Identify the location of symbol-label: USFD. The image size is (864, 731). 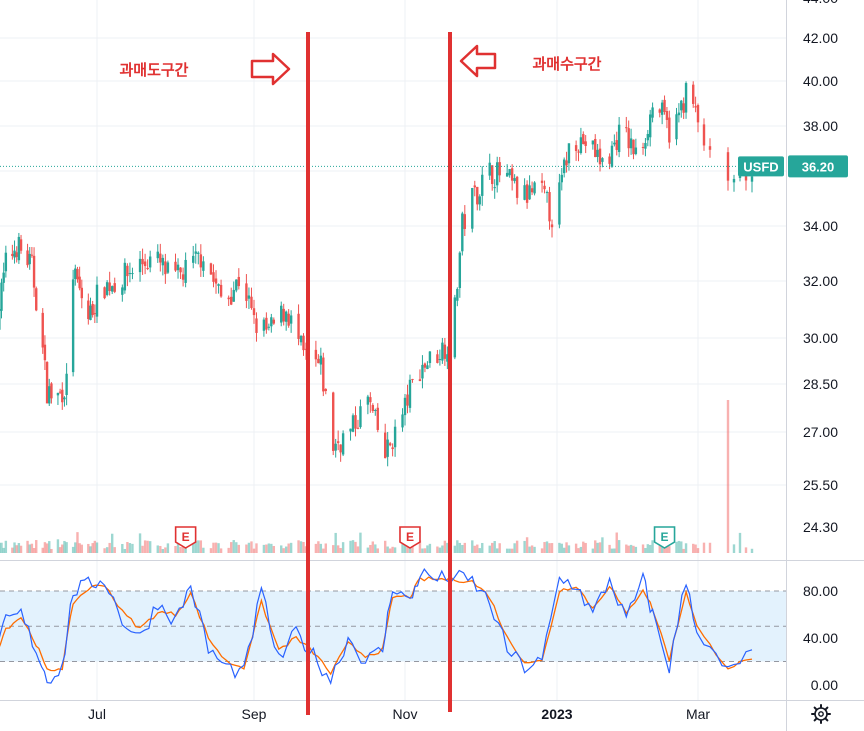
(760, 166).